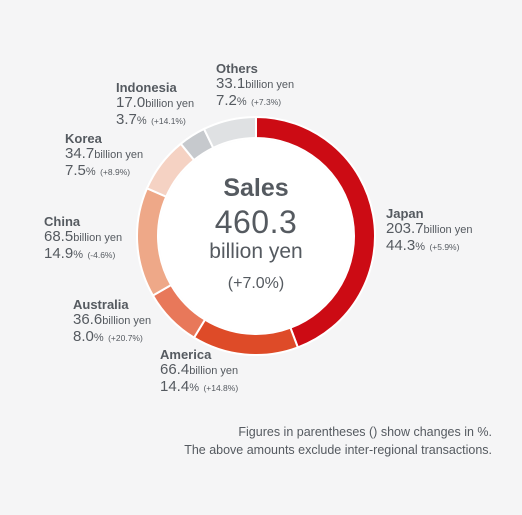  Describe the element at coordinates (62, 221) in the screenshot. I see `label-china-name: China` at that location.